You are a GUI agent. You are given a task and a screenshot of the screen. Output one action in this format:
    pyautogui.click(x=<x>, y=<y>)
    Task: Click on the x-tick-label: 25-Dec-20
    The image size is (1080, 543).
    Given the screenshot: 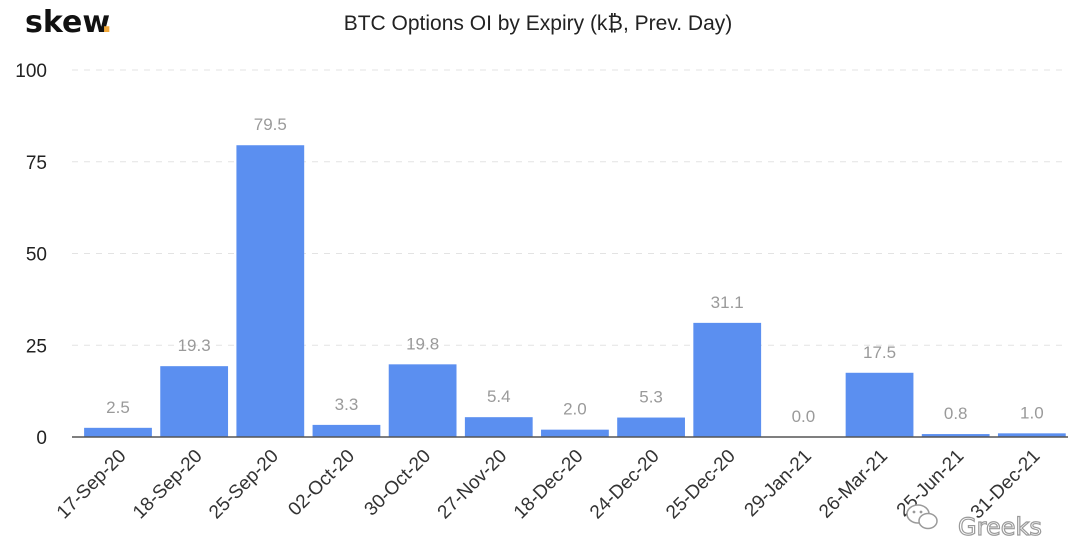 What is the action you would take?
    pyautogui.click(x=701, y=485)
    